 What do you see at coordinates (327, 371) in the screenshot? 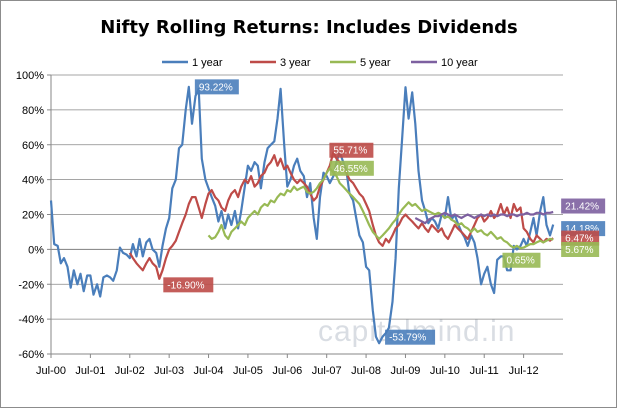
I see `x-tick-label: Jul-07` at bounding box center [327, 371].